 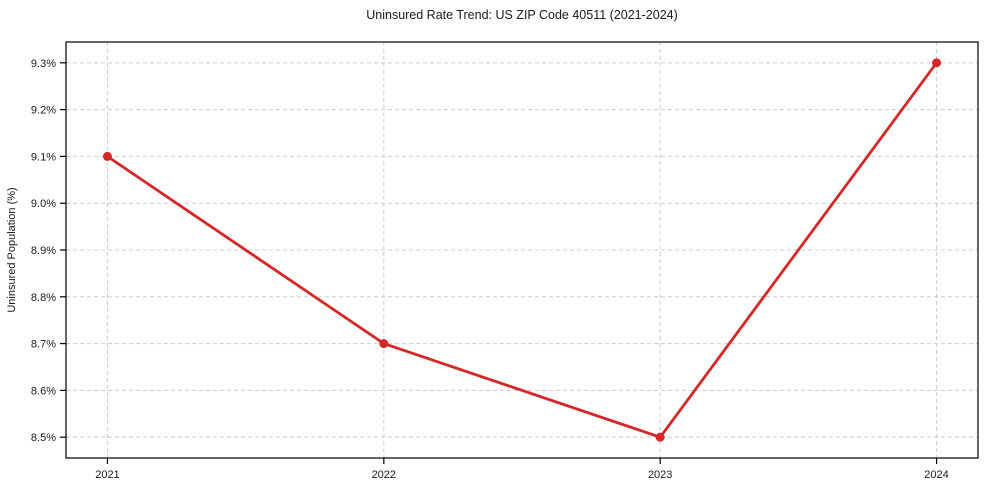 I want to click on data-point-2022, so click(x=384, y=344).